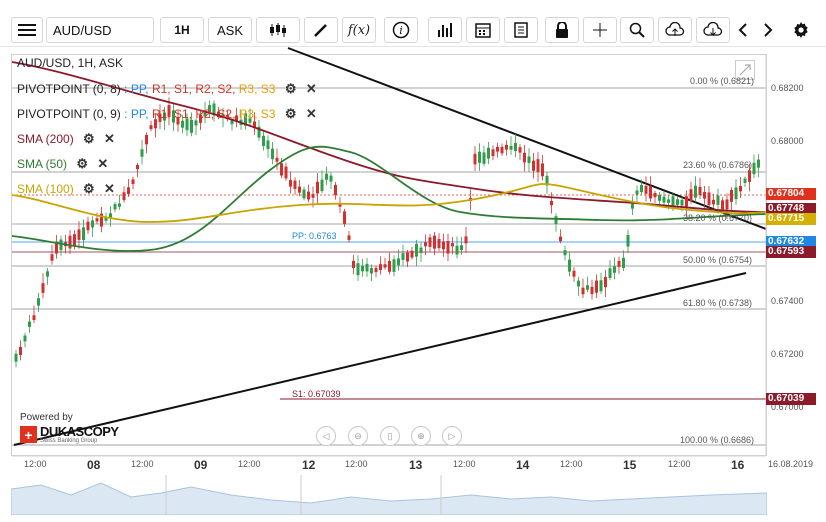  Describe the element at coordinates (359, 30) in the screenshot. I see `function-button: f(x)` at that location.